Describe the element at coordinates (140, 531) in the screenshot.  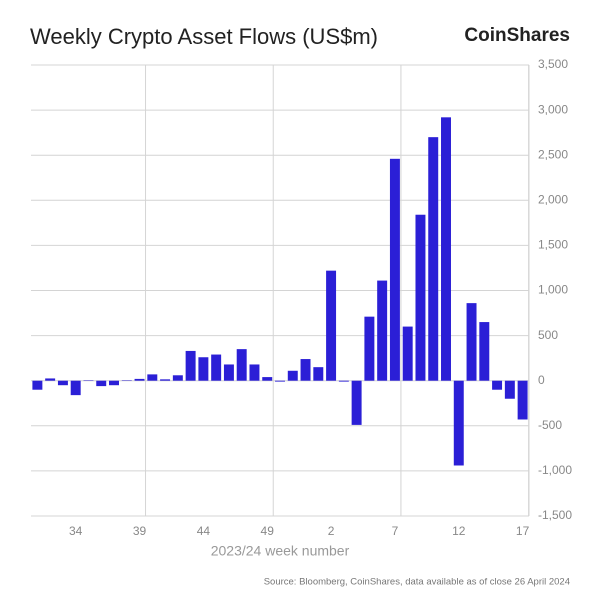
I see `x-tick-label: 39` at that location.